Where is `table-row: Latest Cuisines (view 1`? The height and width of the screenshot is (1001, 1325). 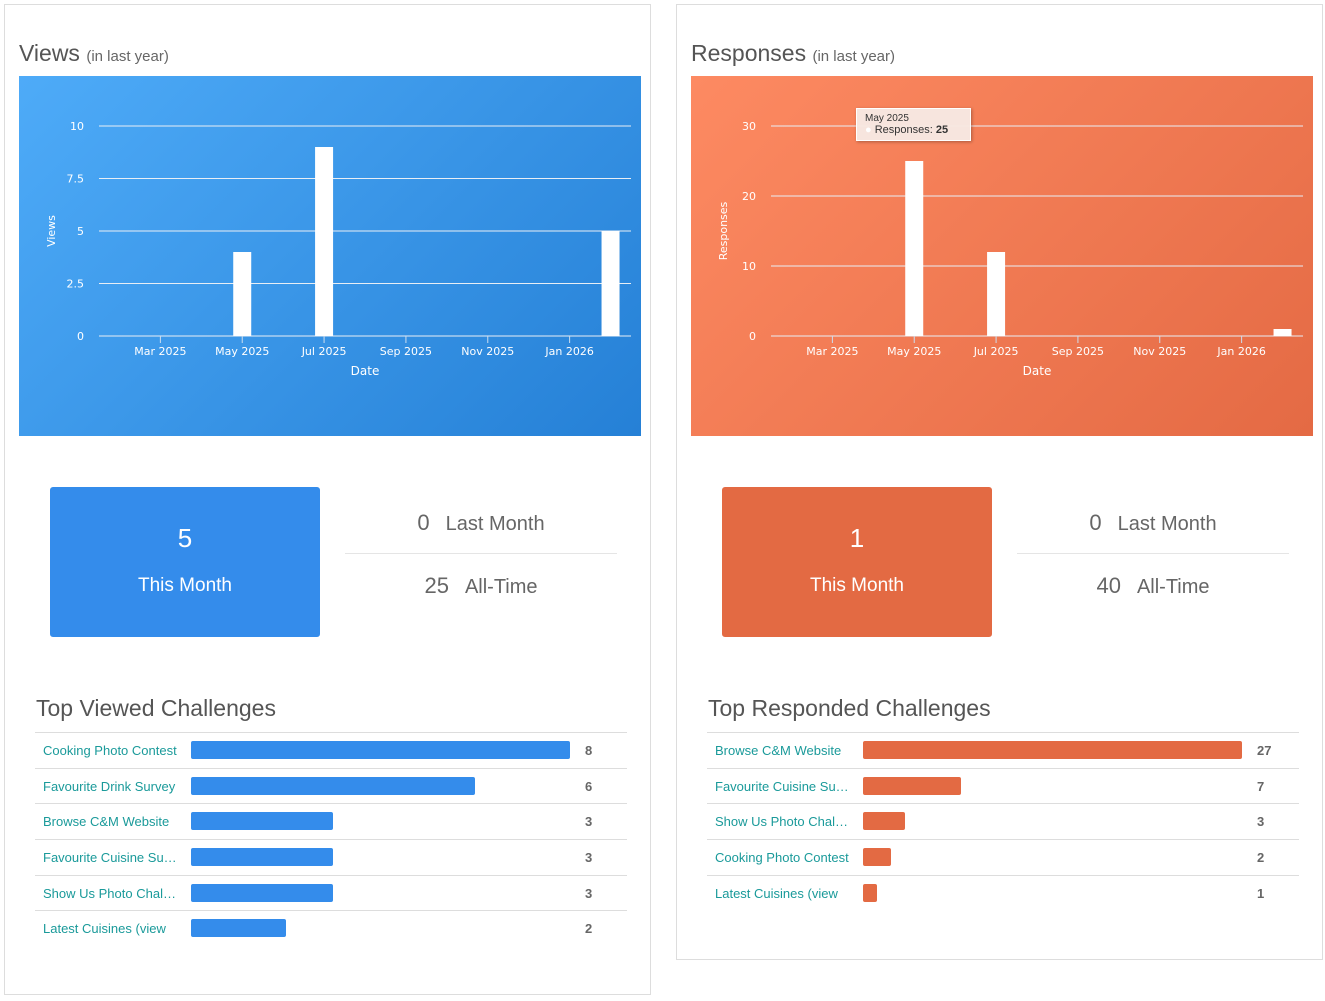
table-row: Latest Cuisines (view 1 is located at coordinates (1003, 892).